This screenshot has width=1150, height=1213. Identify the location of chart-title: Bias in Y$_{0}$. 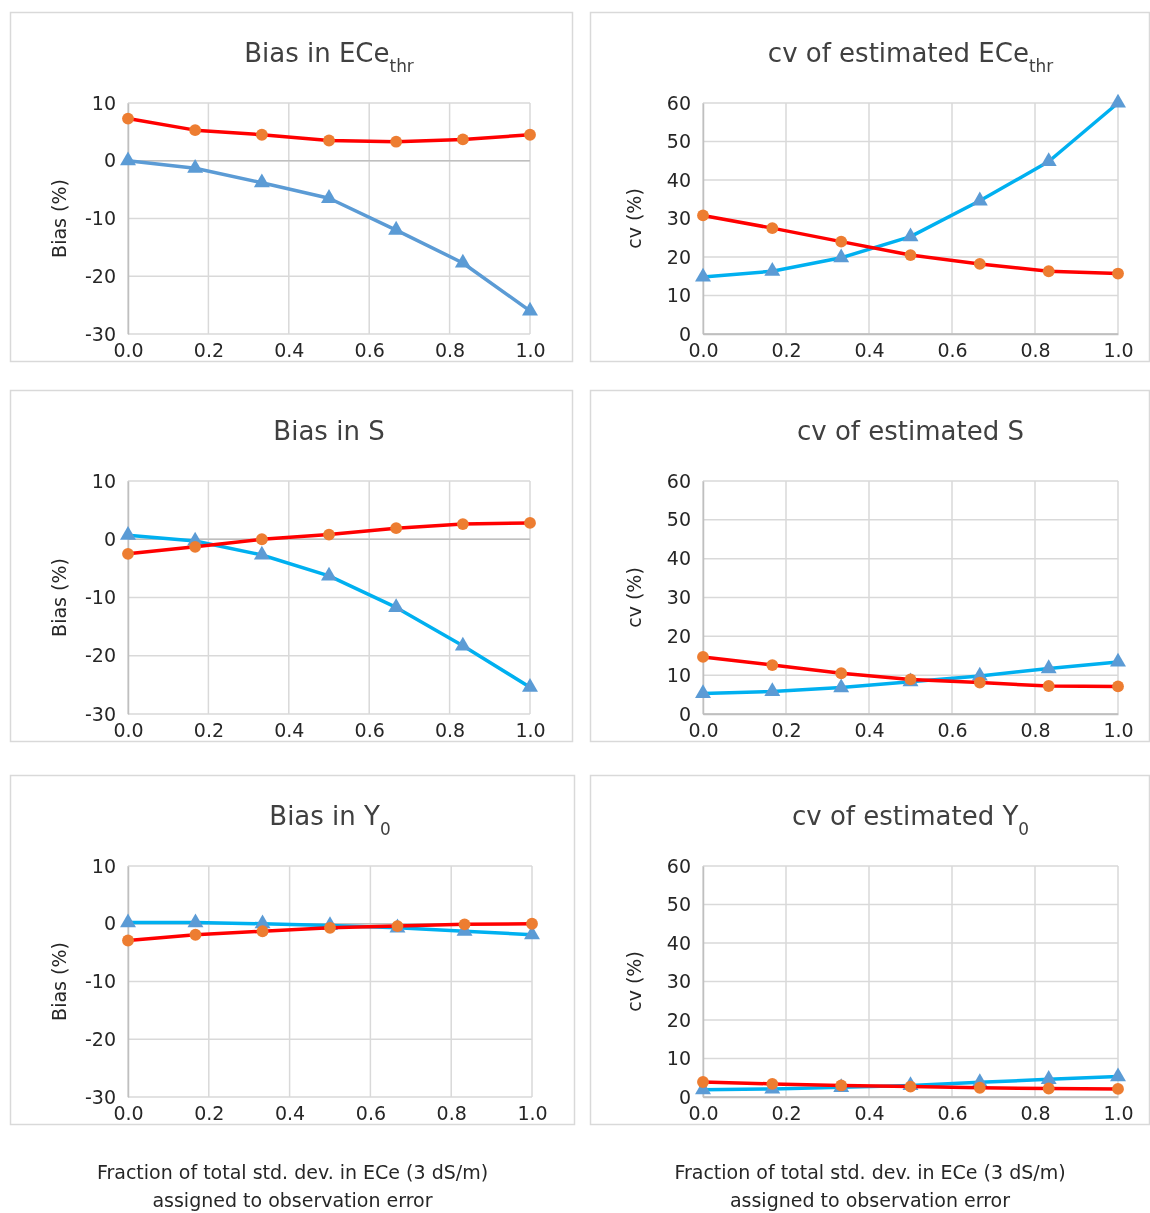
(330, 820).